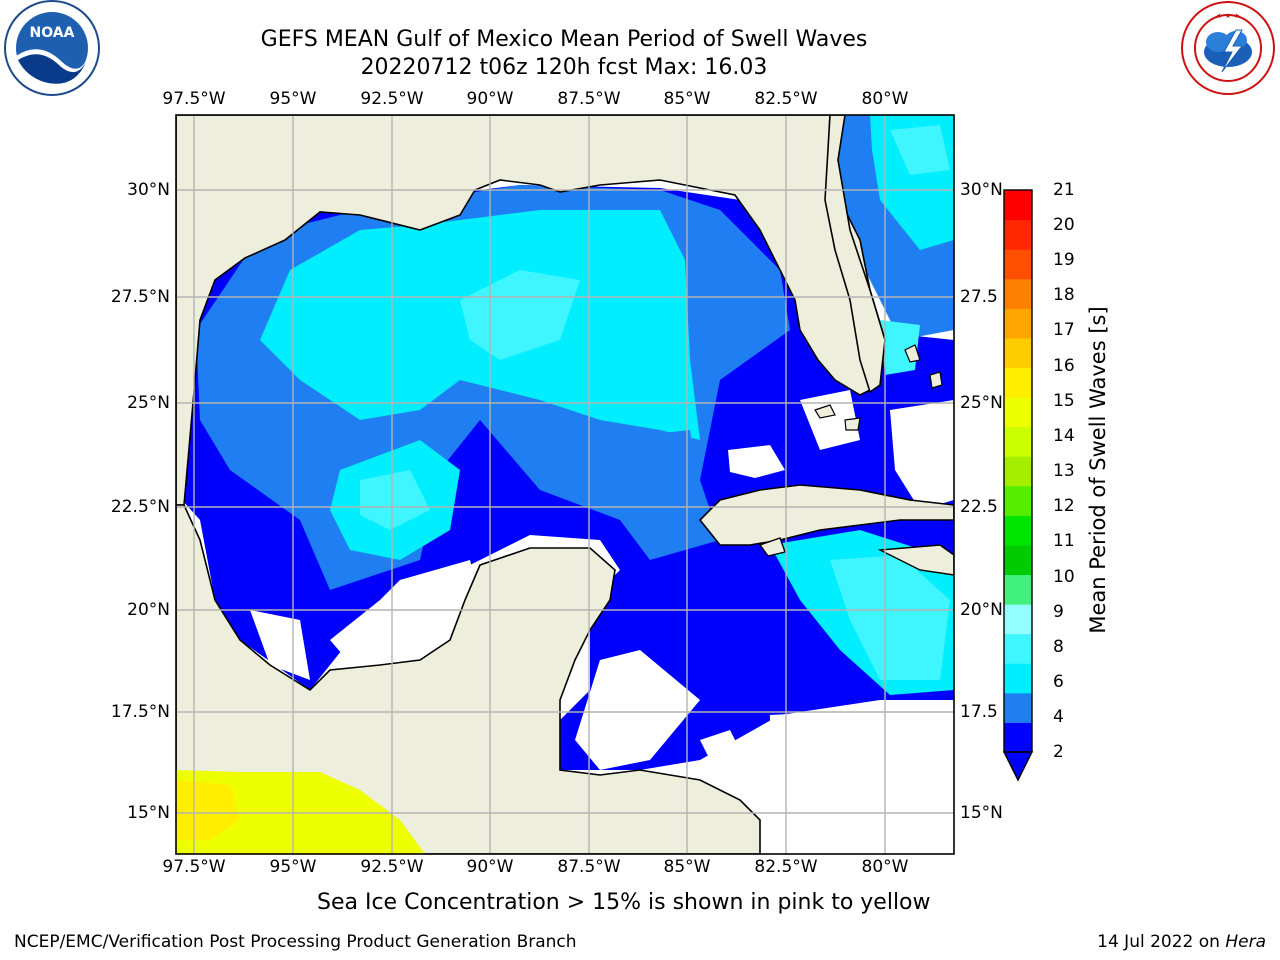  I want to click on colorbar-tick: 15, so click(1064, 401).